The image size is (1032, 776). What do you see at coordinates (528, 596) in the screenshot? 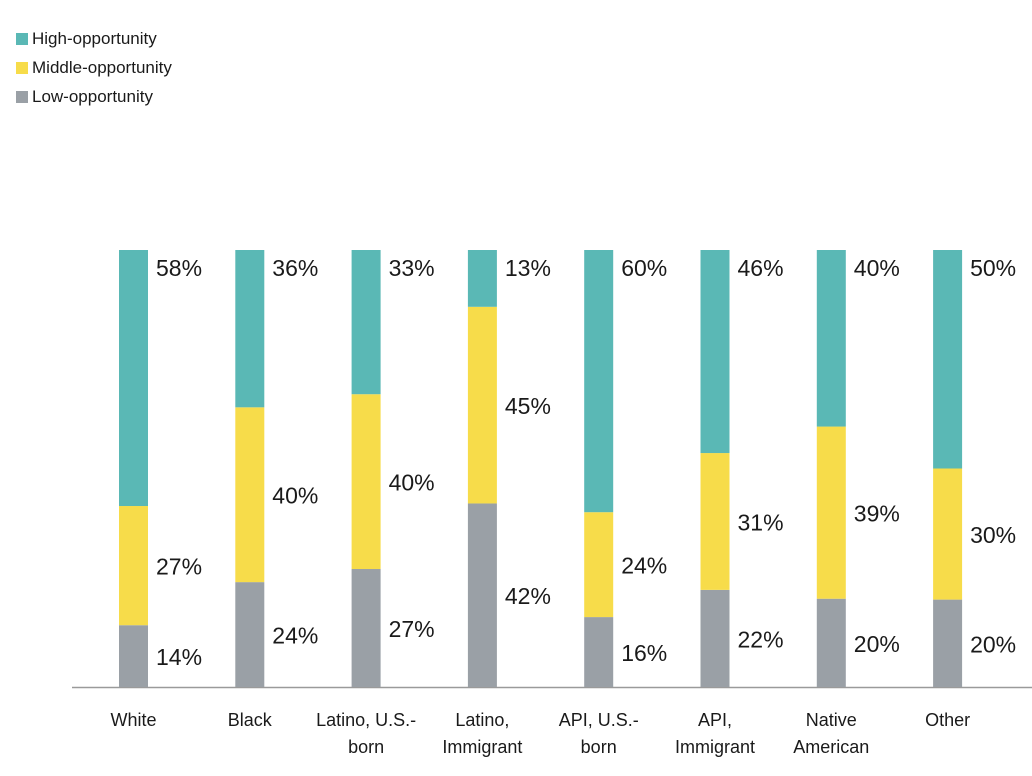
I see `value-label-low-3: 42%` at bounding box center [528, 596].